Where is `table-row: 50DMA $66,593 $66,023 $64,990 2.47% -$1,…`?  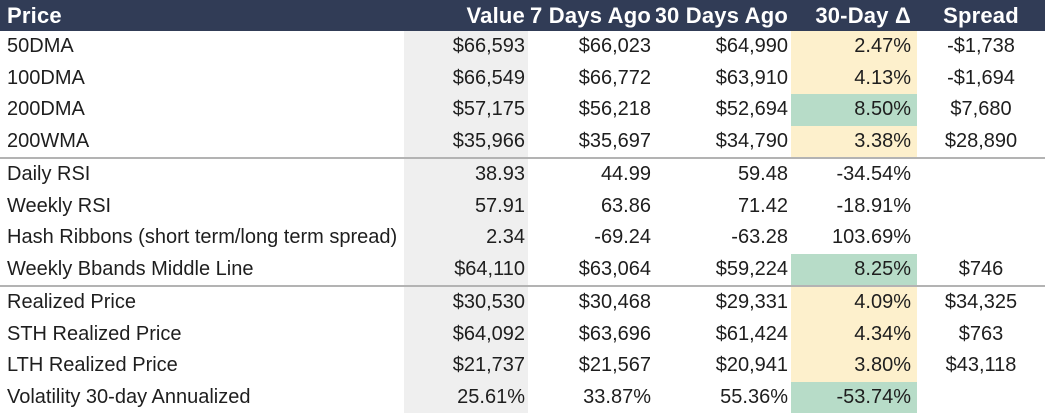
table-row: 50DMA $66,593 $66,023 $64,990 2.47% -$1,… is located at coordinates (522, 47).